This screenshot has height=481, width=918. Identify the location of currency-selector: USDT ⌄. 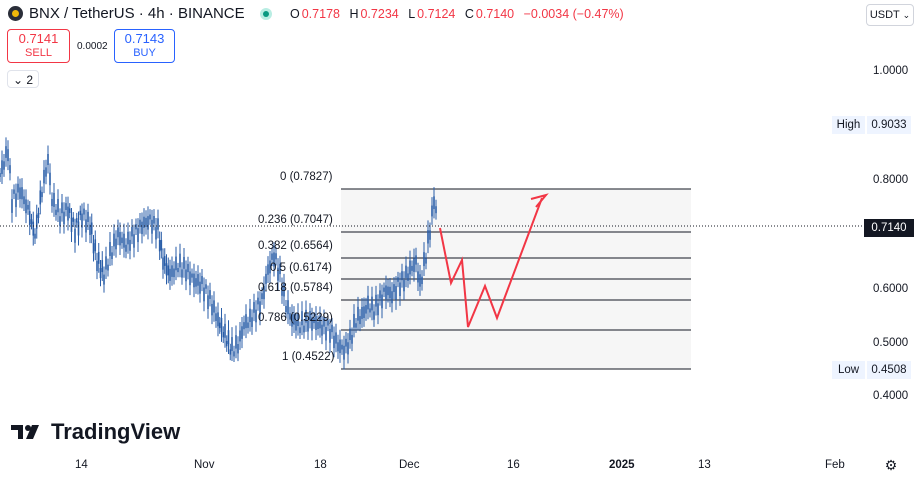
(890, 15).